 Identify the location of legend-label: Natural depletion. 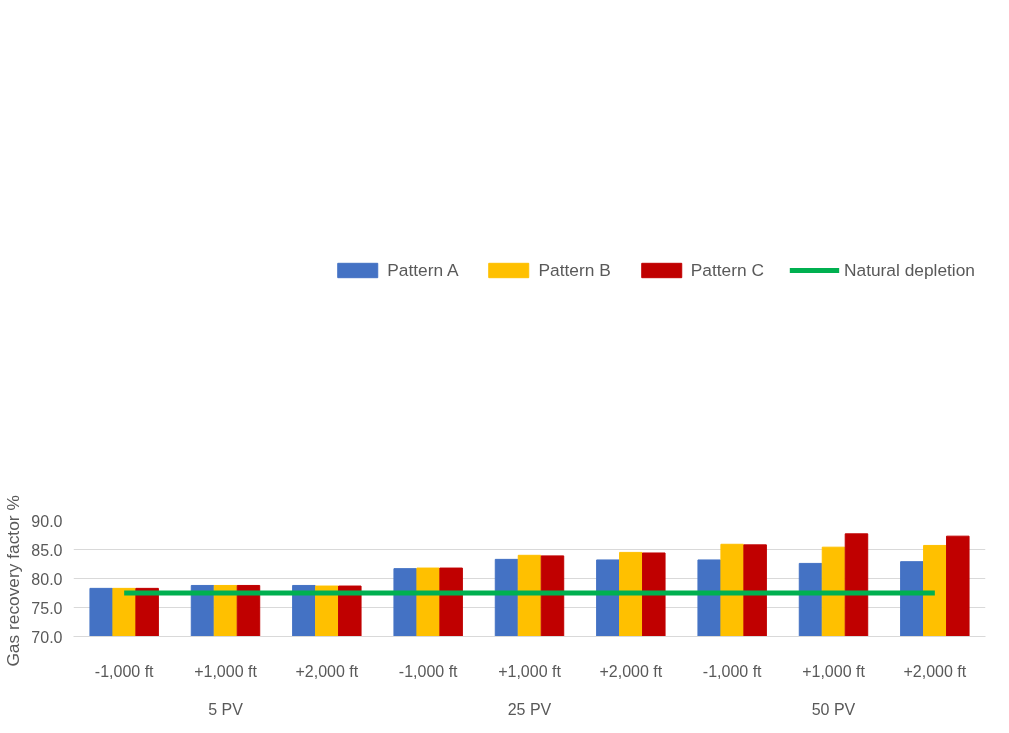
(909, 270).